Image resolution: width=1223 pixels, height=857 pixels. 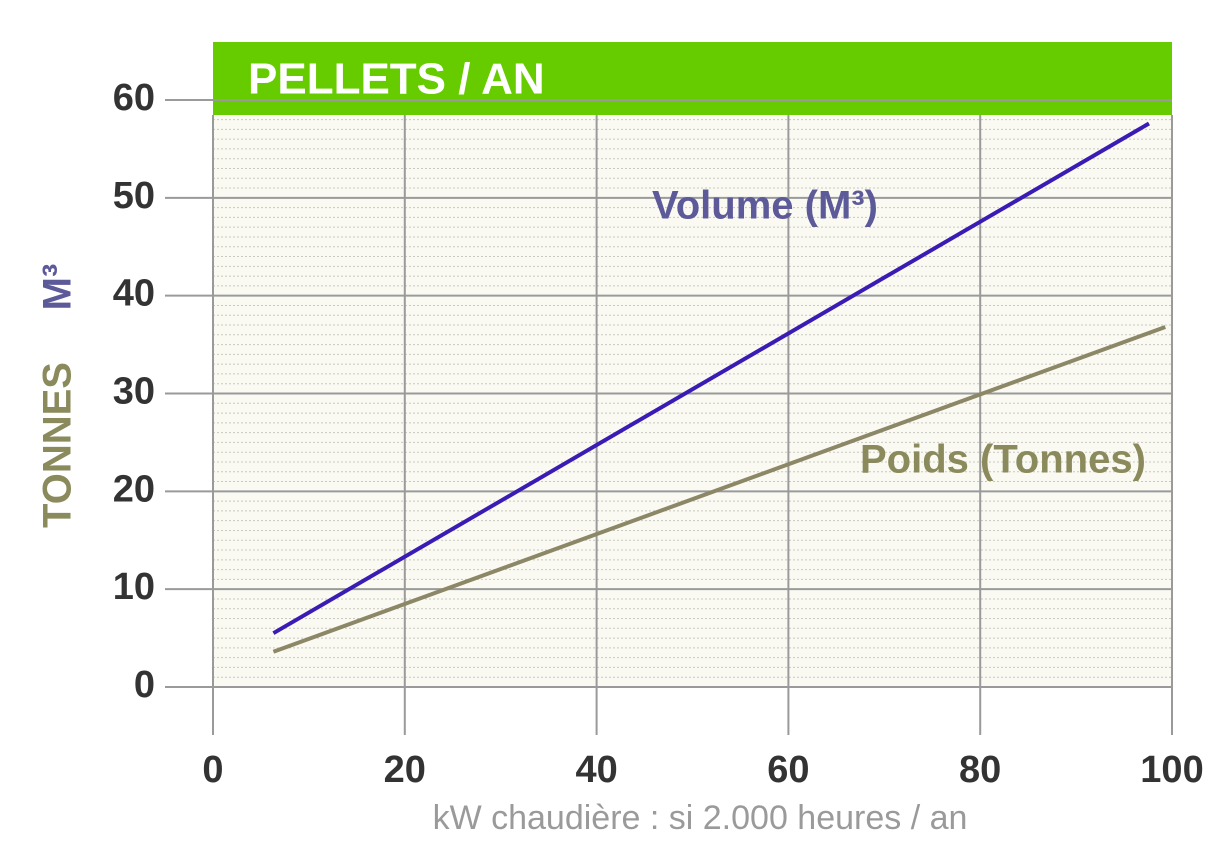 I want to click on y-axis-label: TONNES, so click(x=58, y=445).